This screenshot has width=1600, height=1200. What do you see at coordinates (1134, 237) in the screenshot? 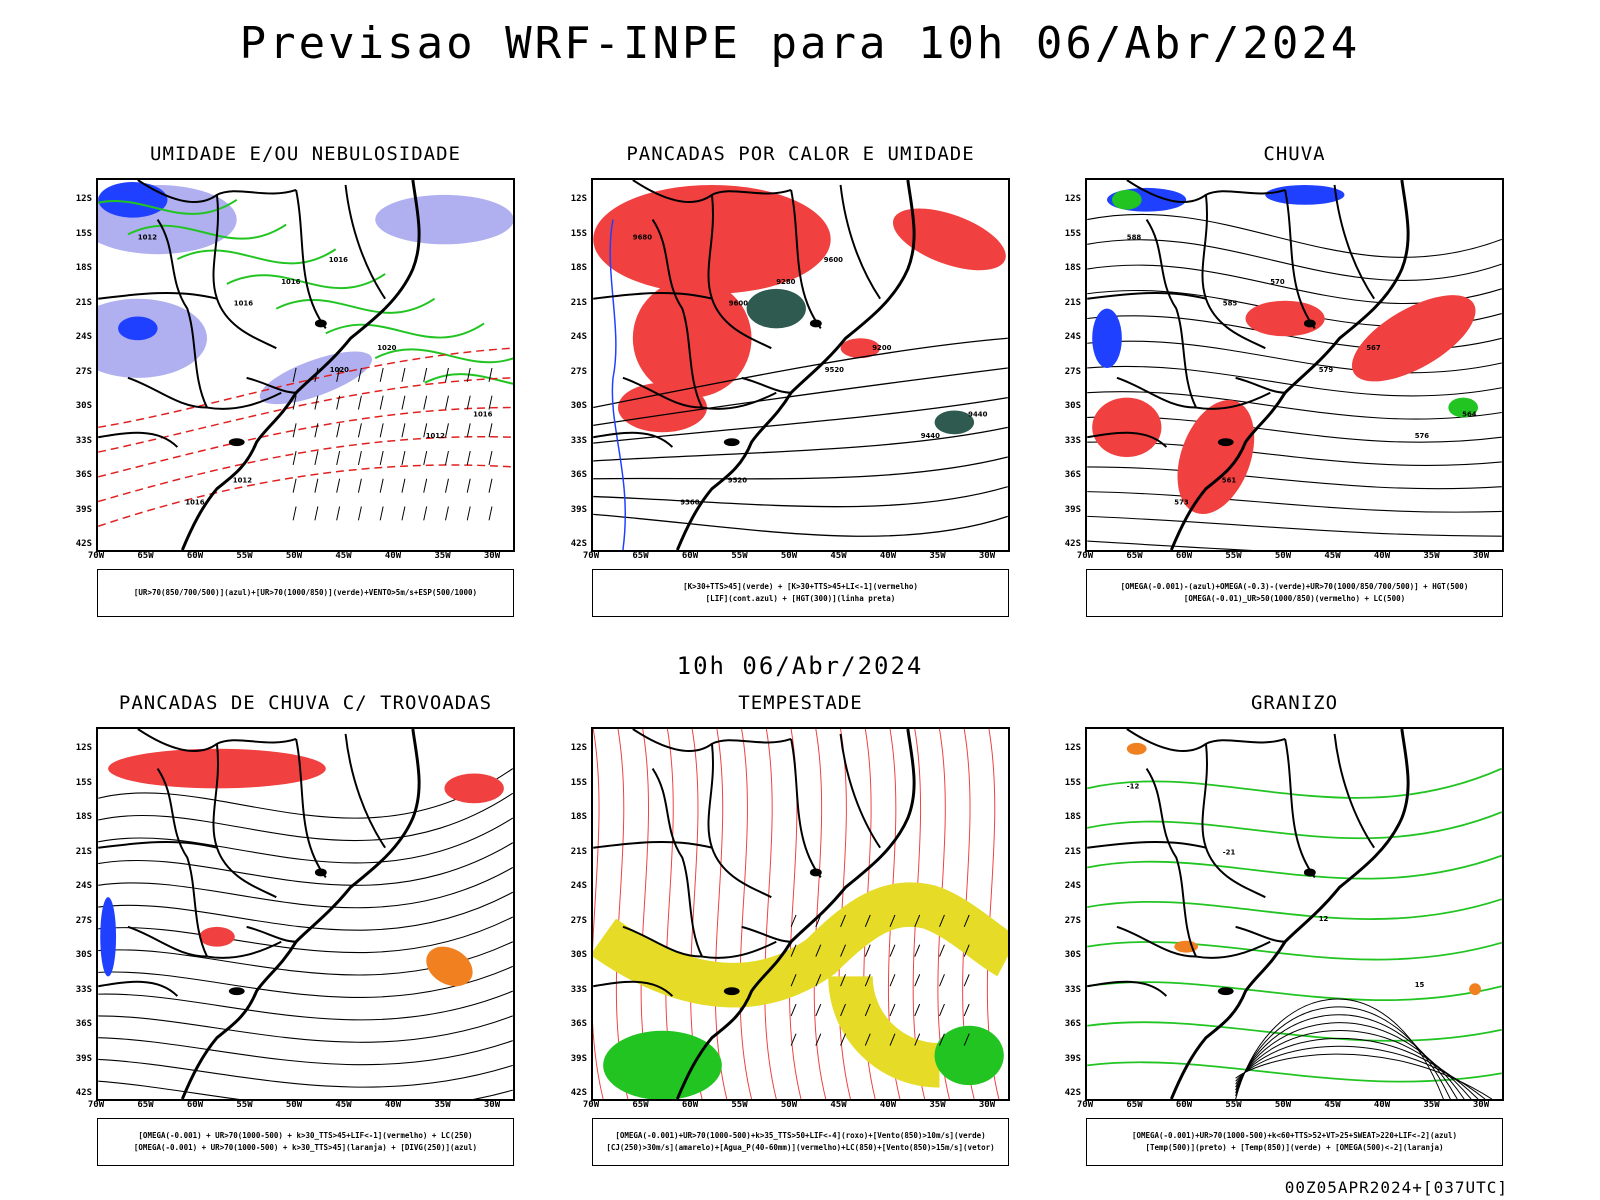
I see `contour-label: 588` at bounding box center [1134, 237].